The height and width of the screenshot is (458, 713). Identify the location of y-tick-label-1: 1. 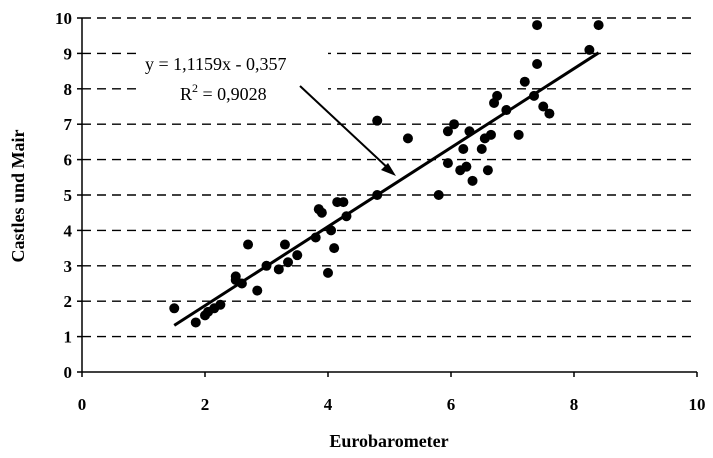
(68, 337).